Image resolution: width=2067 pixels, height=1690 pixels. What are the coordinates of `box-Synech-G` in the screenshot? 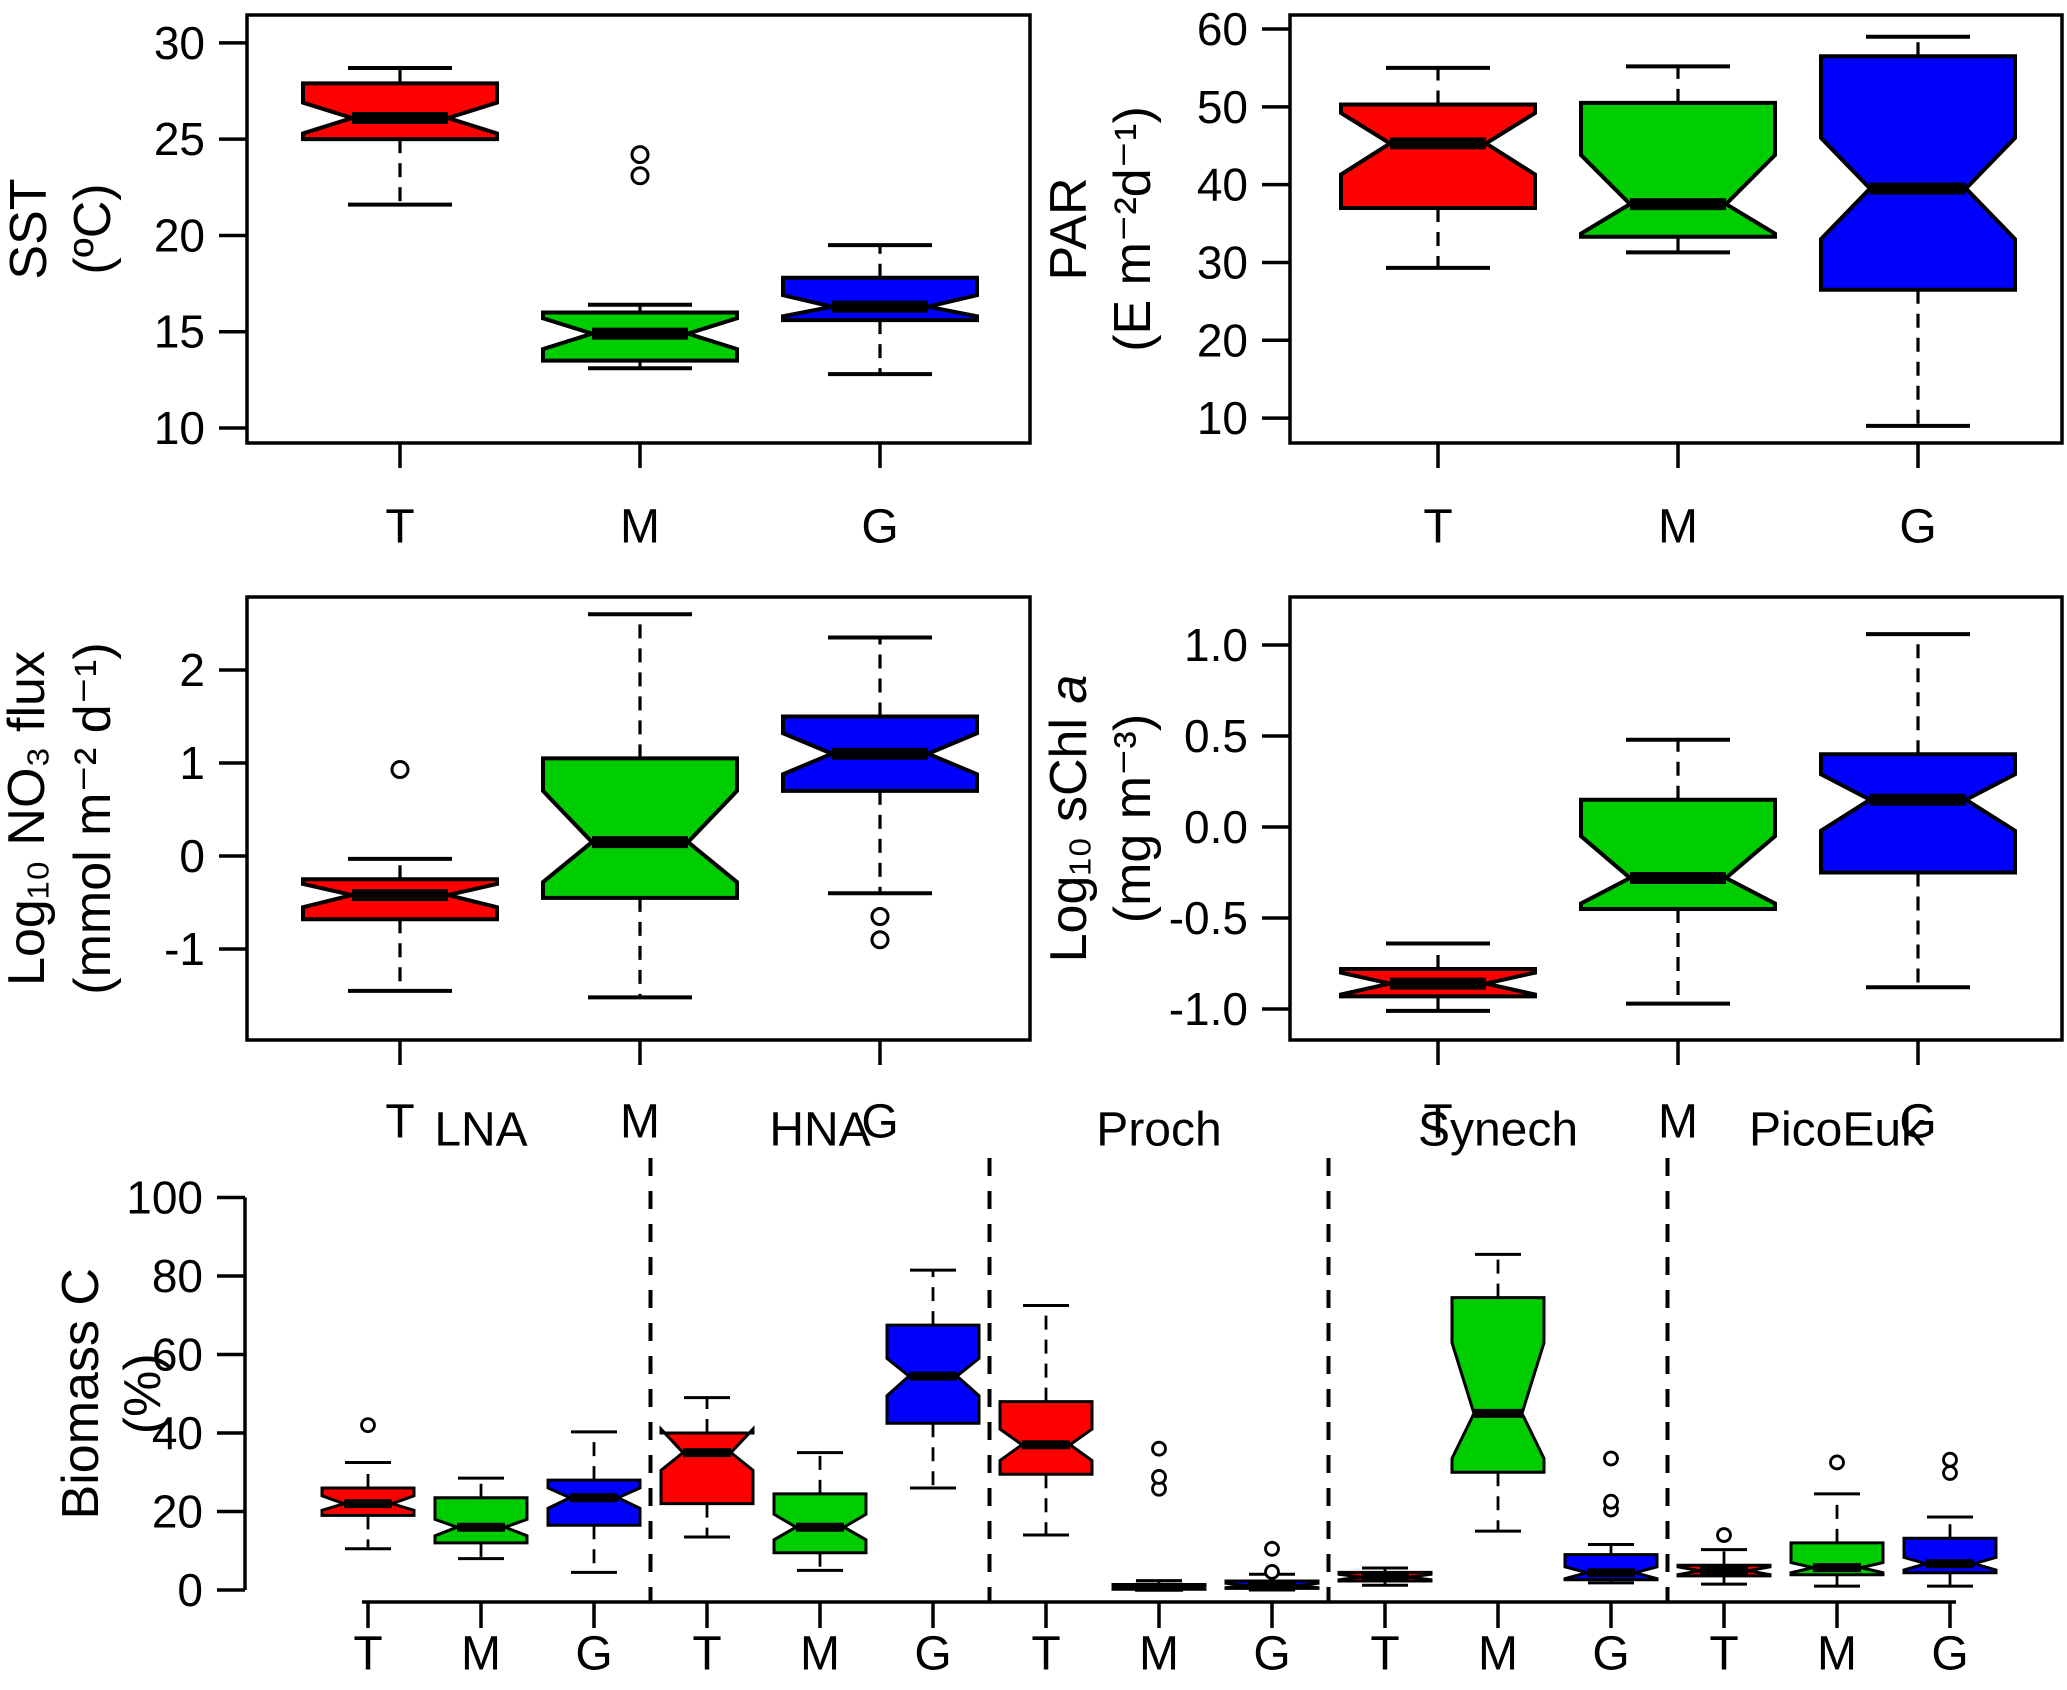 It's located at (1611, 1517).